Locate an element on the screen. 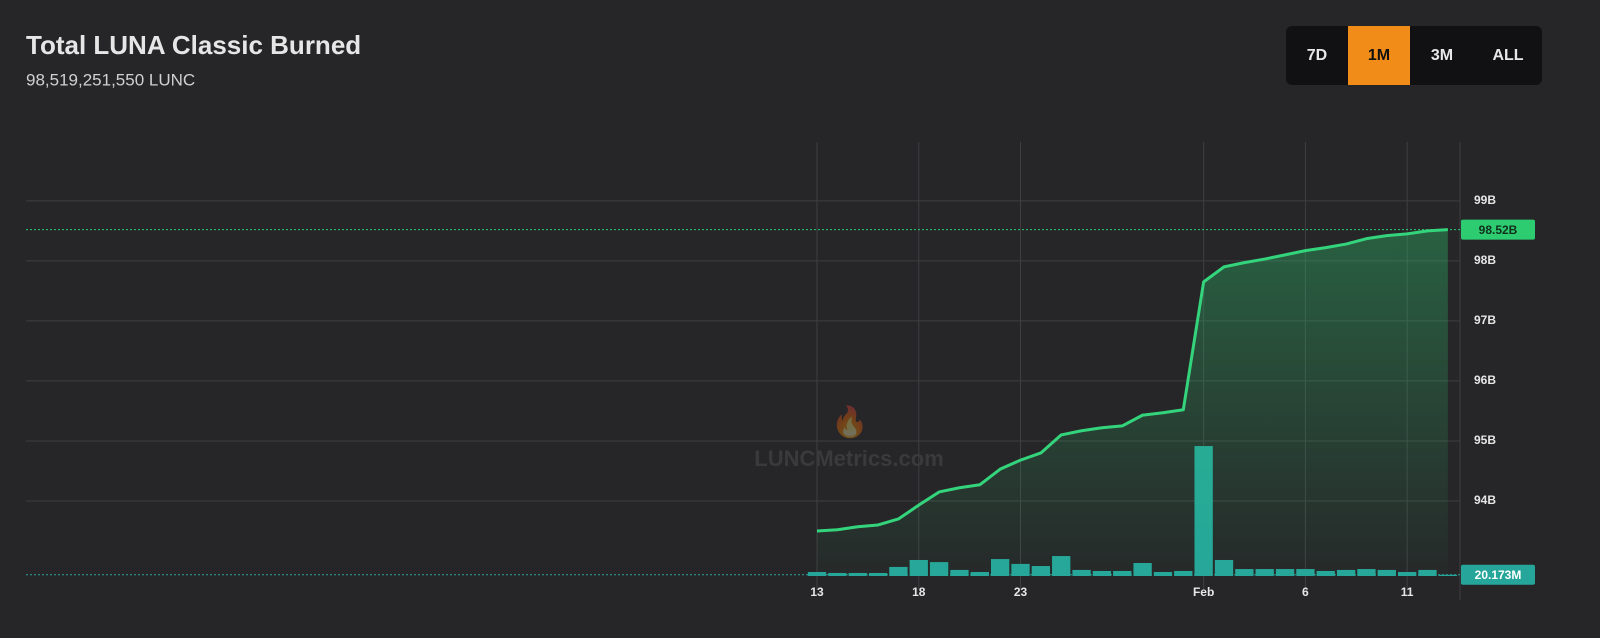  chart-title: Total LUNA Classic Burned is located at coordinates (193, 45).